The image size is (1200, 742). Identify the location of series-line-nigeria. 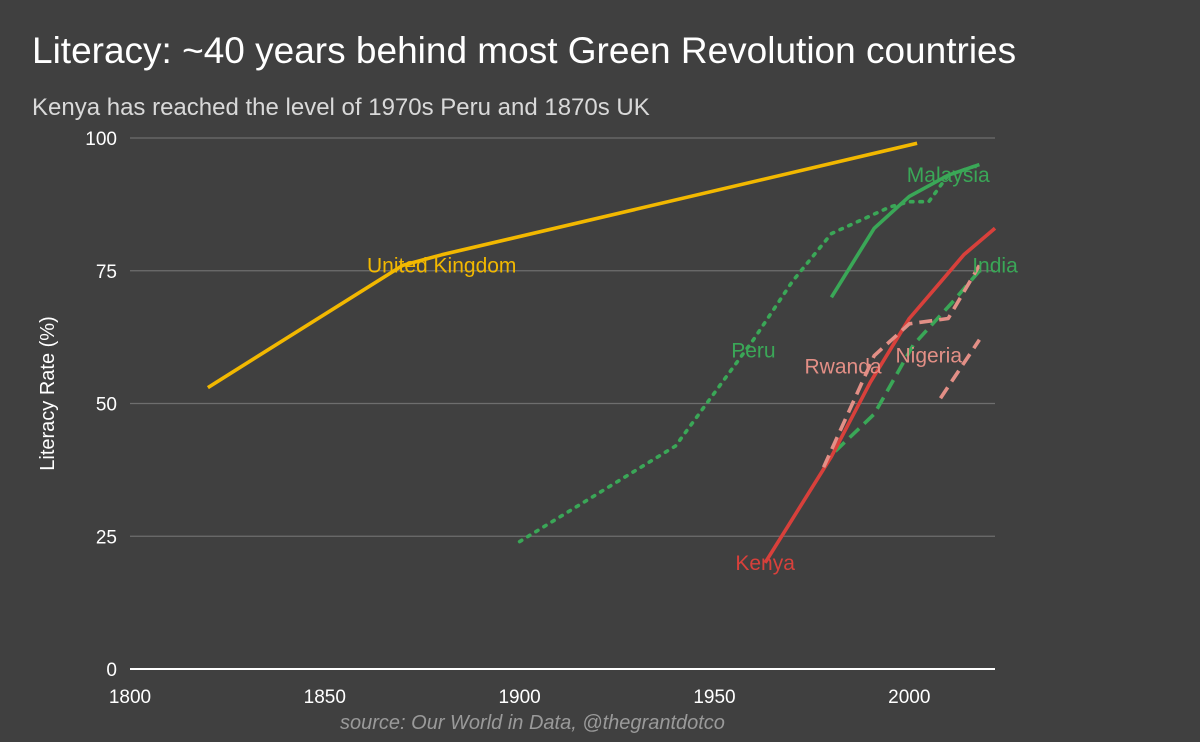
(960, 369).